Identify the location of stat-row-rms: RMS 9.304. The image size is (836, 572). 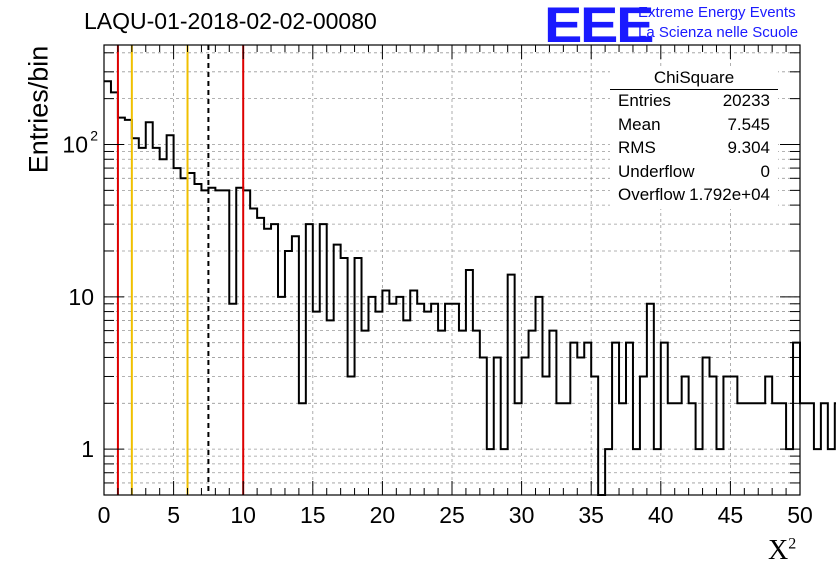
(694, 150).